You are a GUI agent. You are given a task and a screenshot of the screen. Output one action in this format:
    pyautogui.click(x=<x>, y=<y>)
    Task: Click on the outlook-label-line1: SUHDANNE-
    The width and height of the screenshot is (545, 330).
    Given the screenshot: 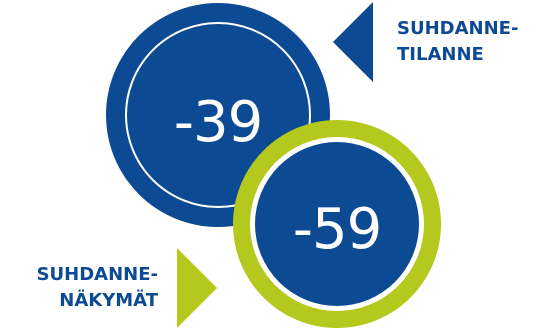 What is the action you would take?
    pyautogui.click(x=97, y=274)
    